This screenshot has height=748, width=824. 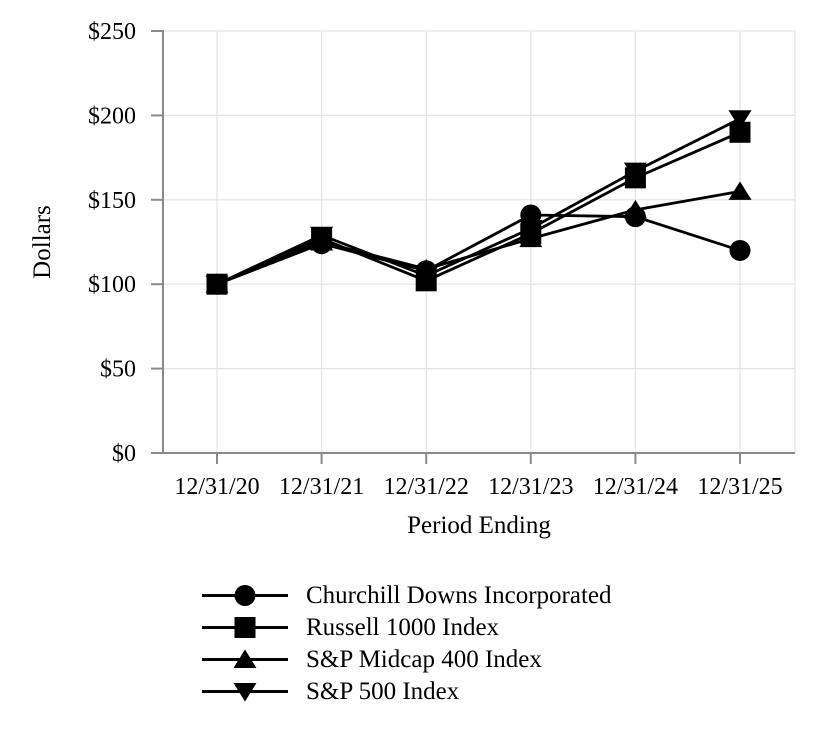 What do you see at coordinates (459, 595) in the screenshot?
I see `legend-label: Churchill Downs Incorporated` at bounding box center [459, 595].